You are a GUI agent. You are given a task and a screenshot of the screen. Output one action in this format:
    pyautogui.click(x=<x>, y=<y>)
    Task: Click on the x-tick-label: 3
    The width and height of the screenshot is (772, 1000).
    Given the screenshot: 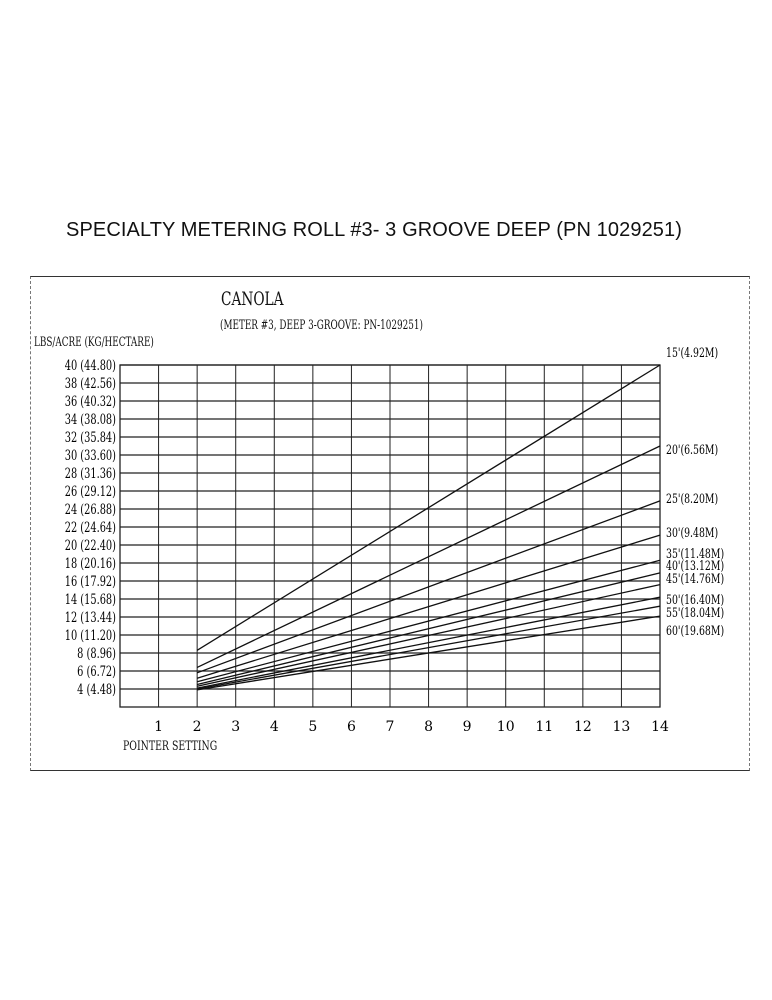 What is the action you would take?
    pyautogui.click(x=235, y=727)
    